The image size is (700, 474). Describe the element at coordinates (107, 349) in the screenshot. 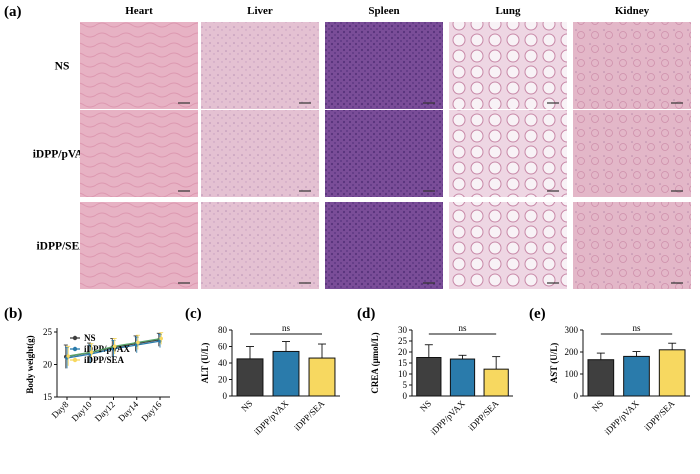

I see `legend-label-idpp-pvax: iDPP/pVAX` at that location.